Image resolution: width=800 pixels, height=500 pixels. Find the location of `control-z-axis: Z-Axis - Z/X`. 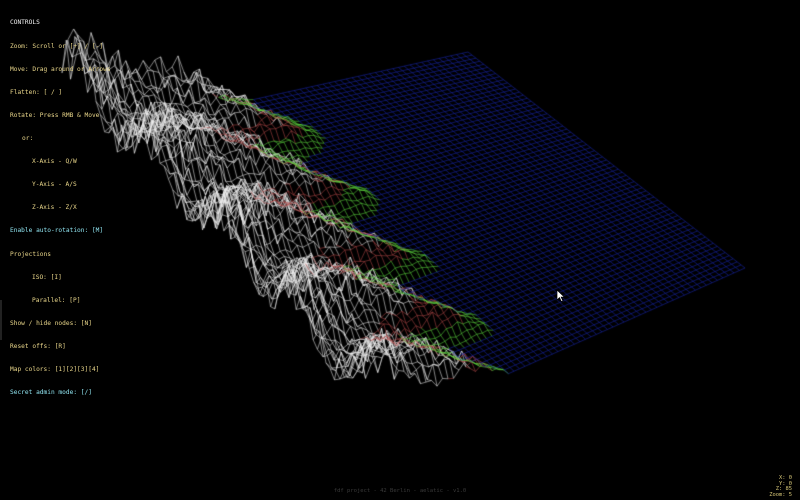

control-z-axis: Z-Axis - Z/X is located at coordinates (54, 208).